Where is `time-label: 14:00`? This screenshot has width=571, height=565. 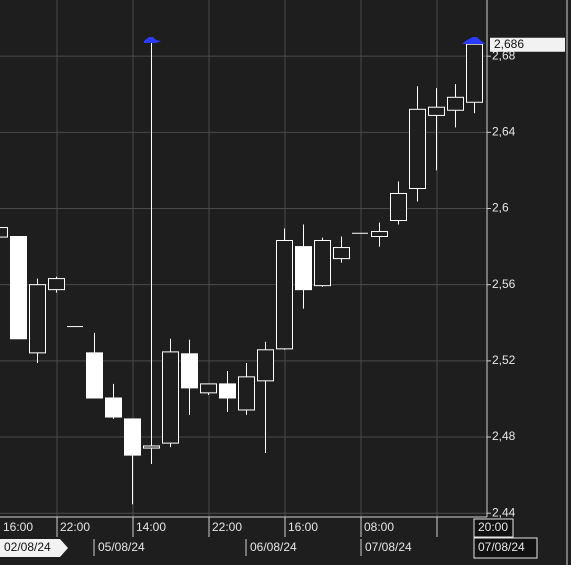
time-label: 14:00 is located at coordinates (151, 527).